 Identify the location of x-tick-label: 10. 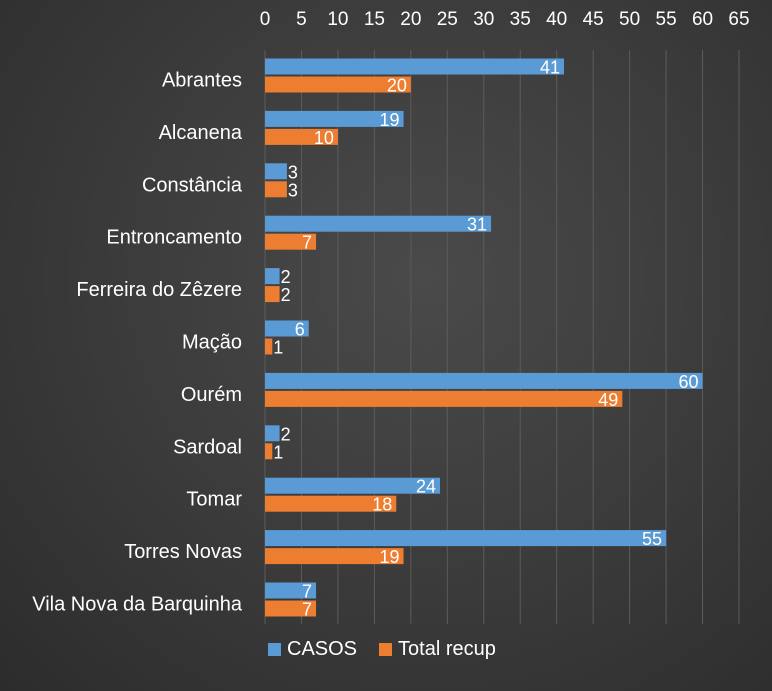
(337, 19).